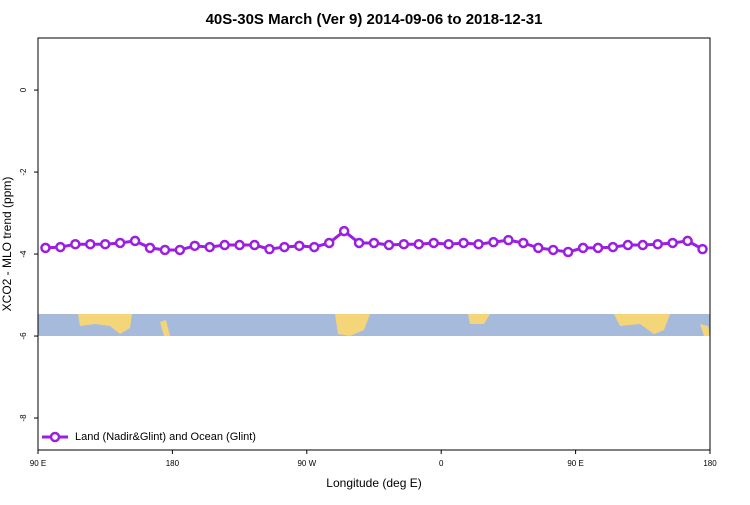 Image resolution: width=750 pixels, height=505 pixels. What do you see at coordinates (23, 89) in the screenshot?
I see `y-tick-label: 0` at bounding box center [23, 89].